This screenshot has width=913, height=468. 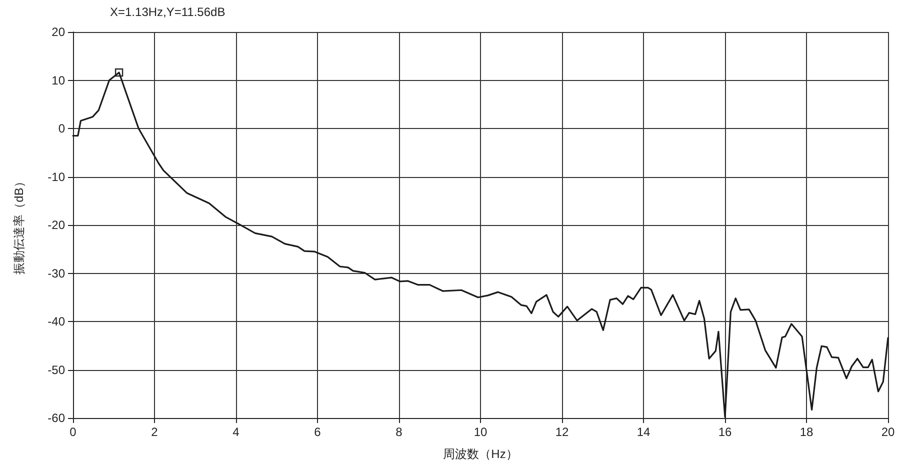 I want to click on y-tick-label: 20, so click(x=59, y=32).